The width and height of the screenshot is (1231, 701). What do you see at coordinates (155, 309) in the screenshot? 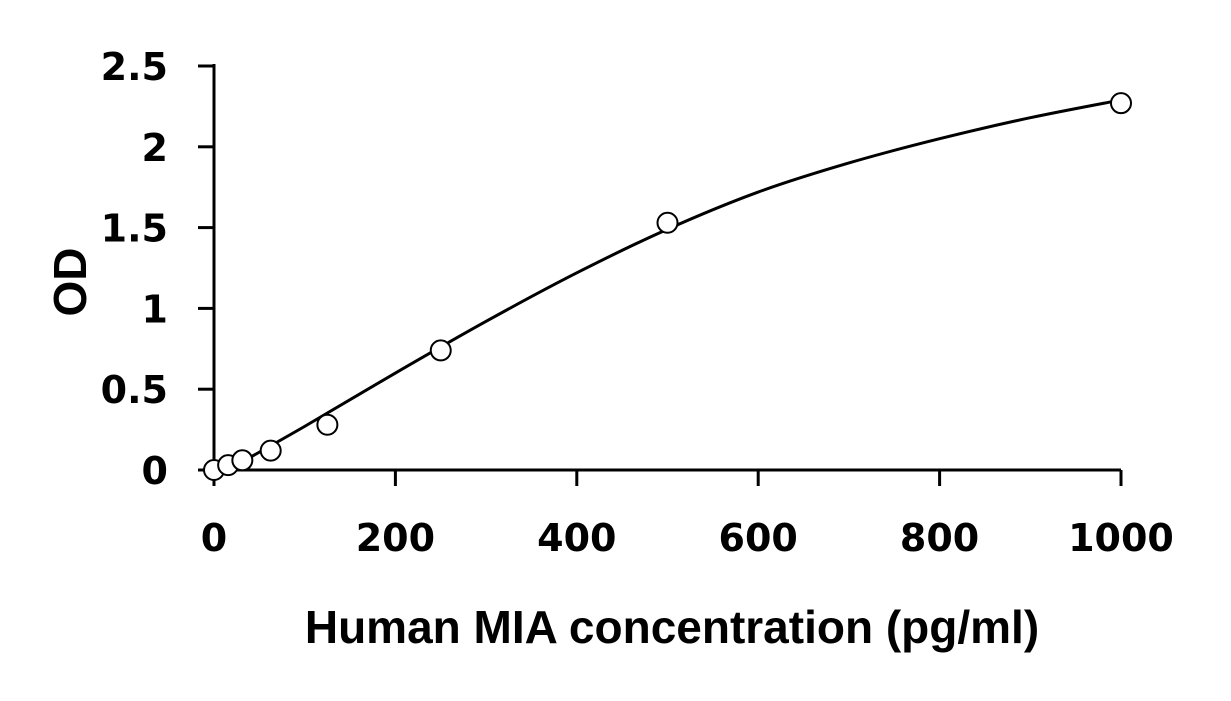
I see `y-tick-label: 1` at bounding box center [155, 309].